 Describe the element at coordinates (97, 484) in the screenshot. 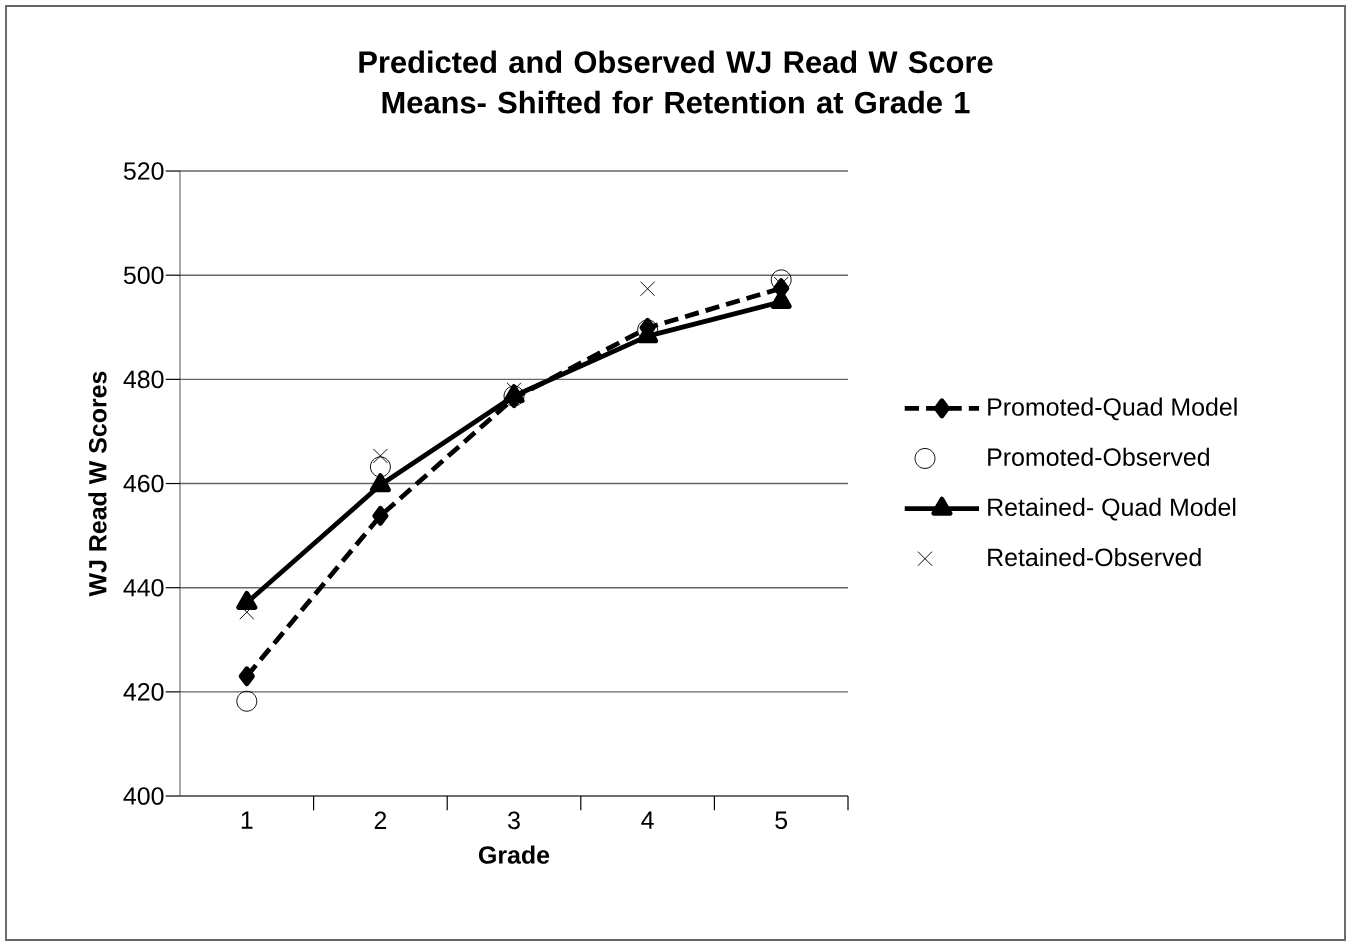

I see `y-axis-title: WJ Read W Scores` at that location.